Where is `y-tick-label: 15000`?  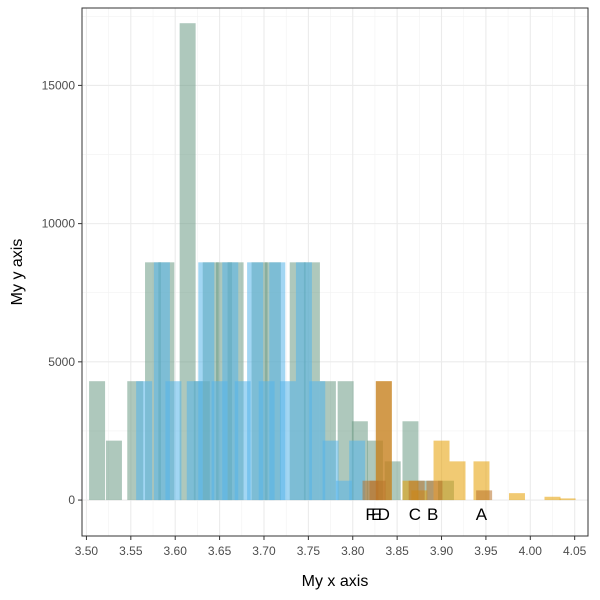 y-tick-label: 15000 is located at coordinates (59, 85).